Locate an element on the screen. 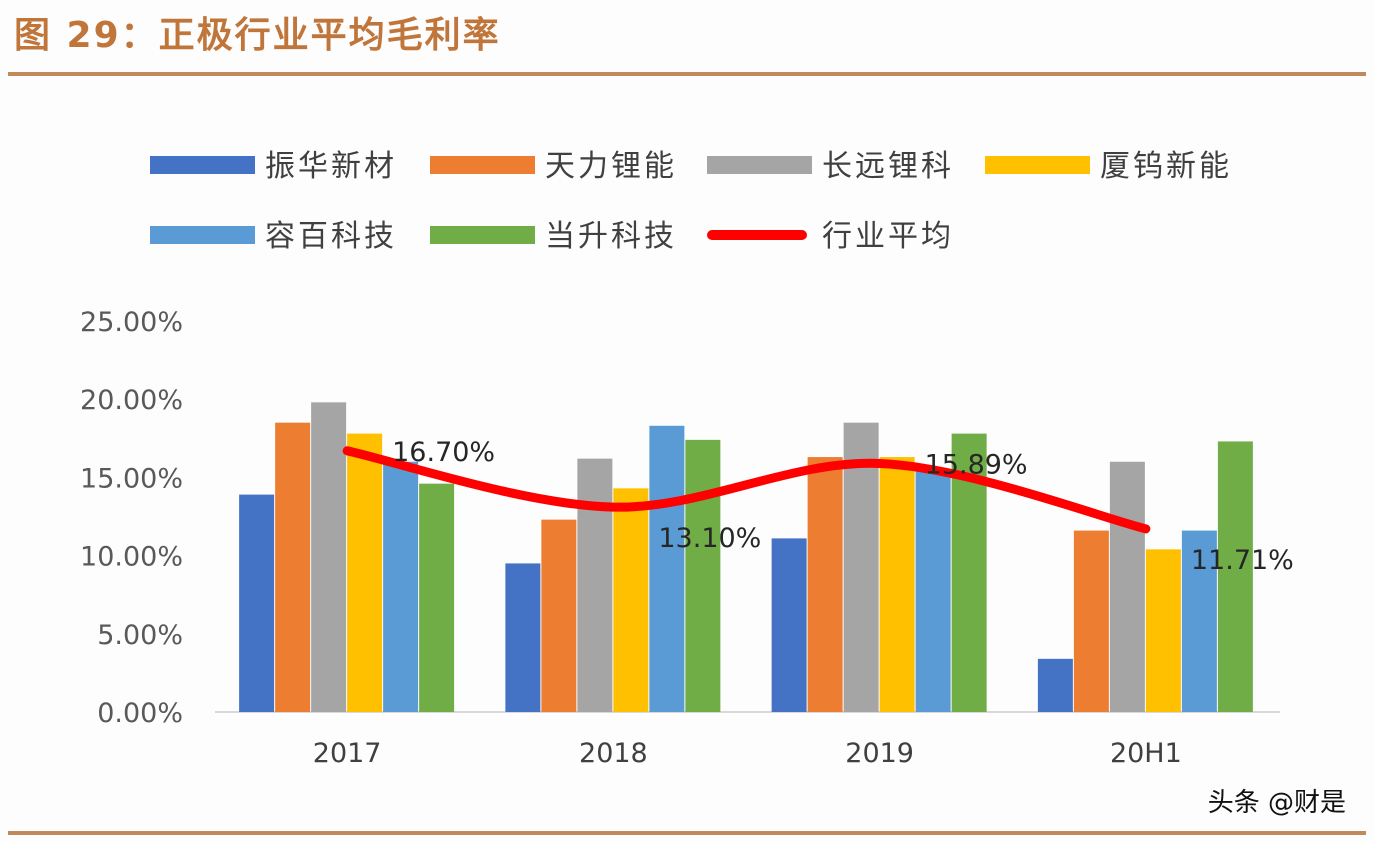 The image size is (1374, 842). bar-振华新材-2019 is located at coordinates (789, 625).